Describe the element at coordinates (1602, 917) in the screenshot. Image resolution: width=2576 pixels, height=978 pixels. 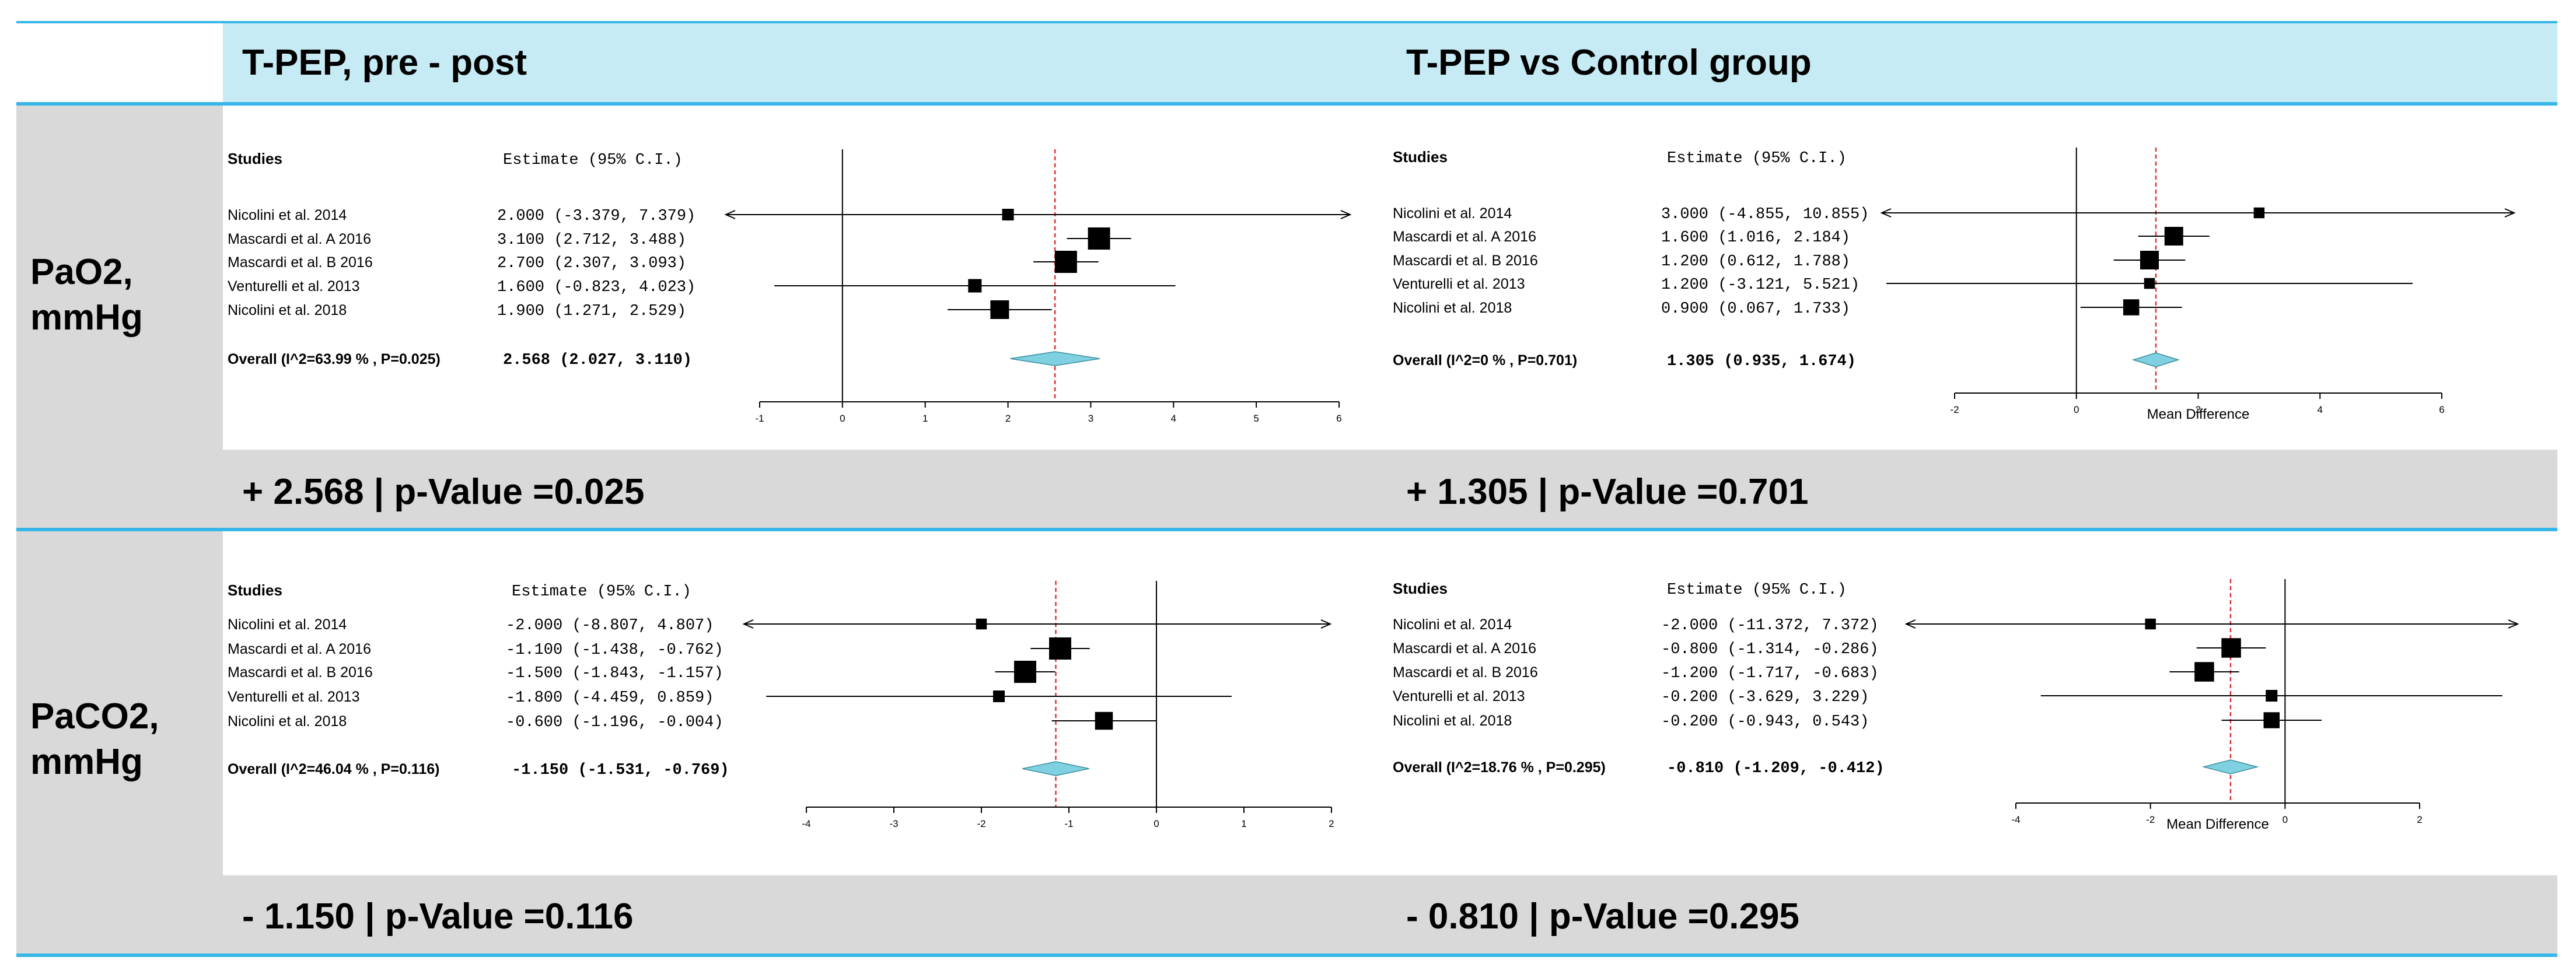
I see `summary-paco2-vs-control: - 0.810 | p-Value =0.295` at that location.